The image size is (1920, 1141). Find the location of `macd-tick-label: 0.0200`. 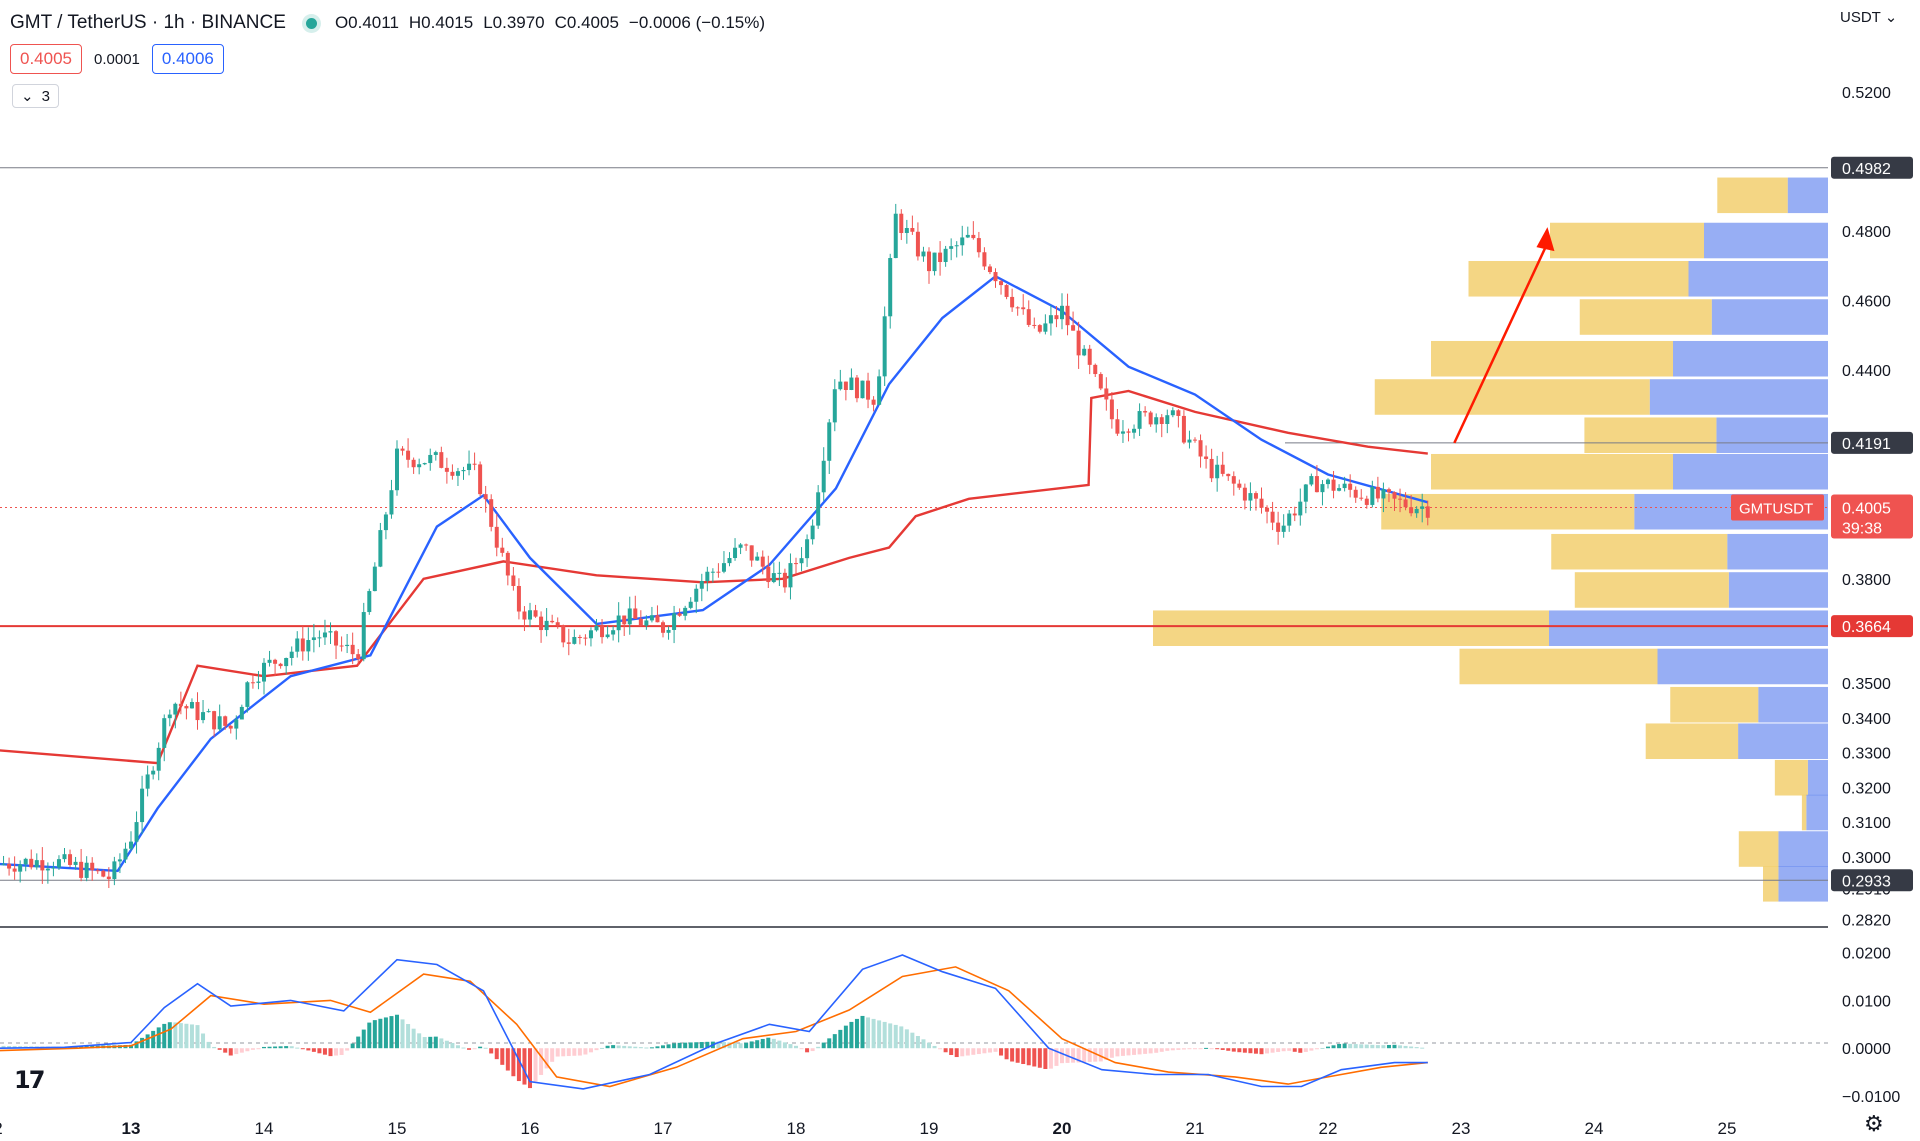

macd-tick-label: 0.0200 is located at coordinates (1866, 954).